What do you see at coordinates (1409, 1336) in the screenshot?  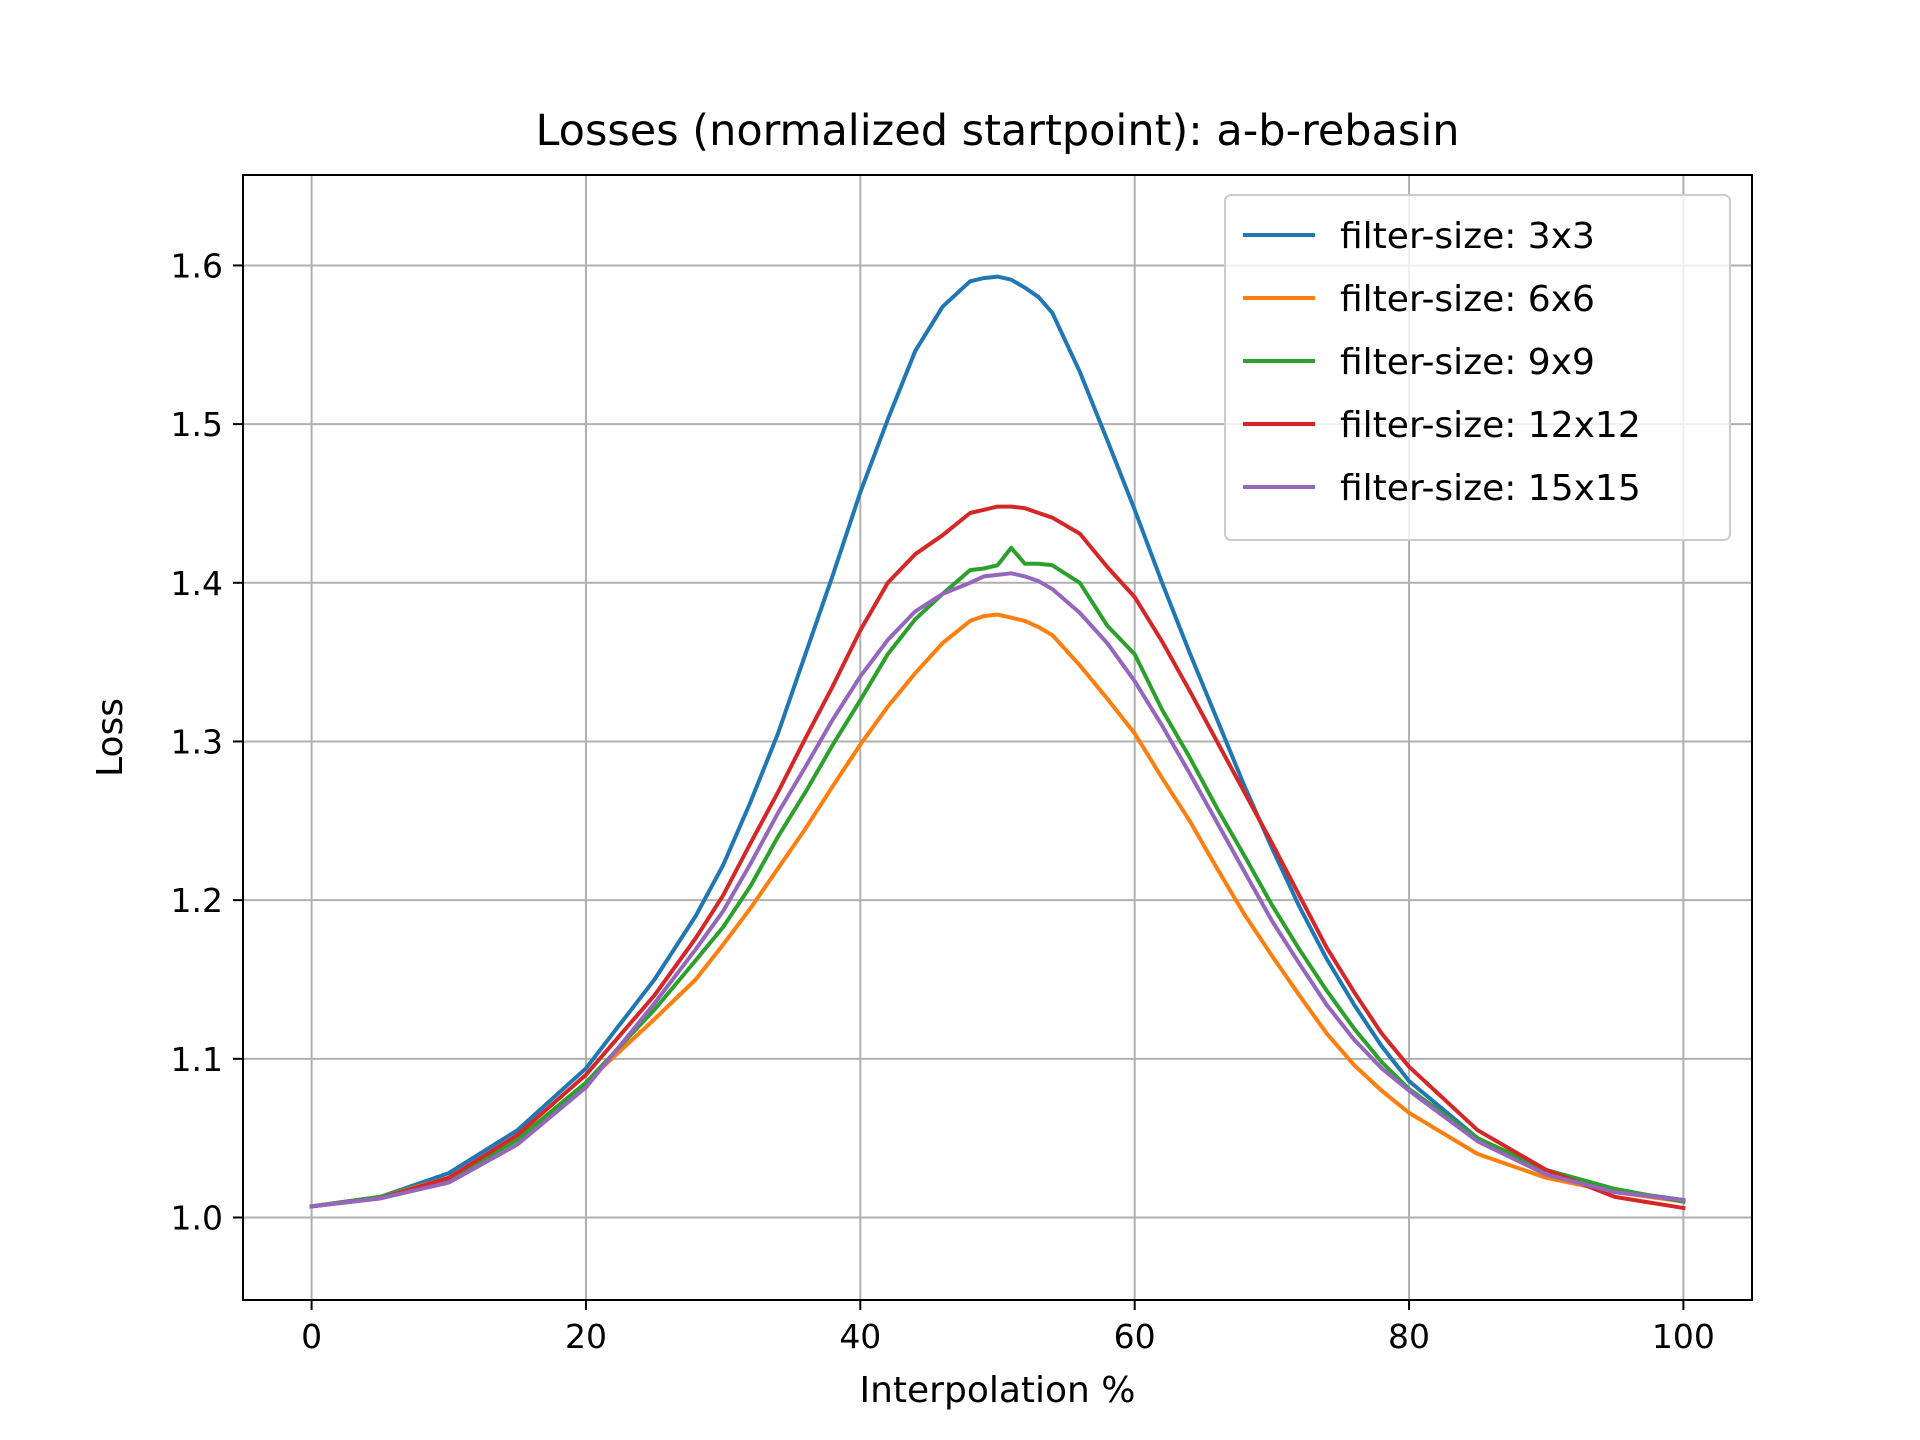 I see `x-tick-label: 80` at bounding box center [1409, 1336].